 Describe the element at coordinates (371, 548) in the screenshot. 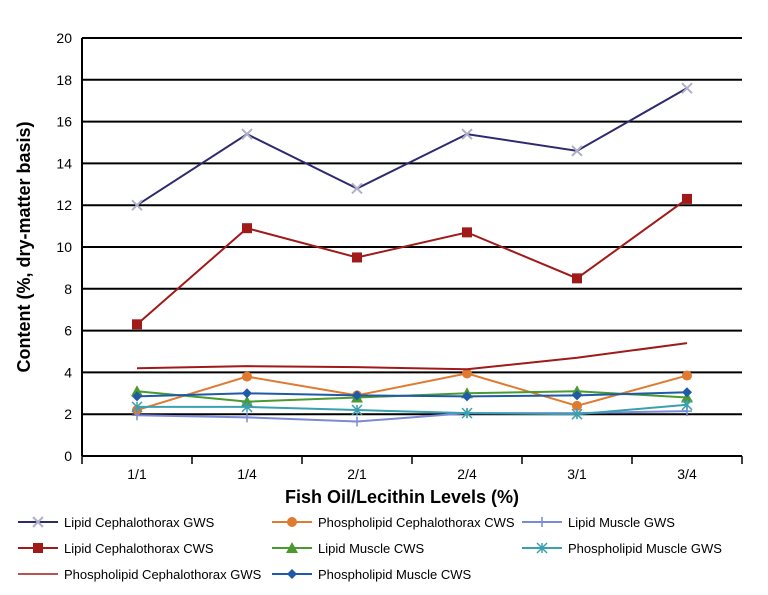

I see `legend-label: Lipid Muscle CWS` at that location.